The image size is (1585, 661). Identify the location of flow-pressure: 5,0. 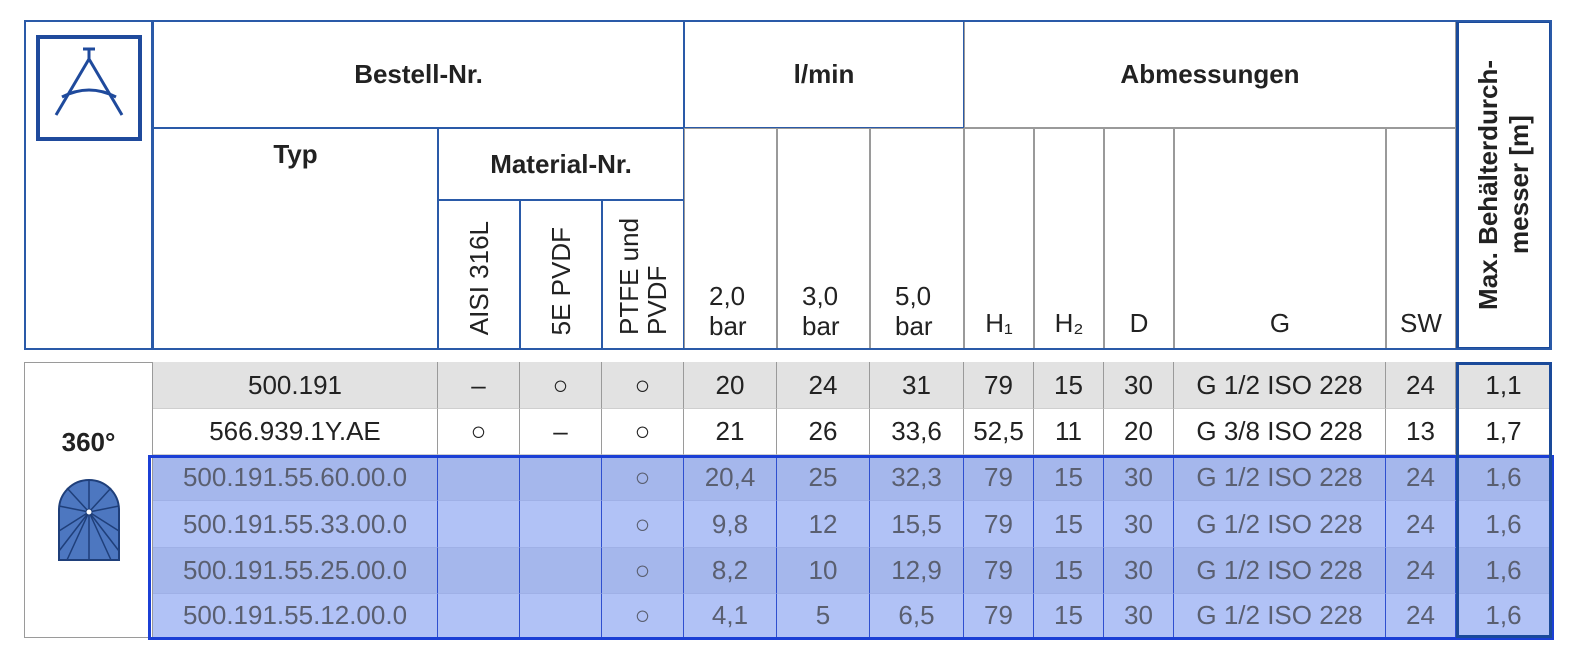
(913, 296).